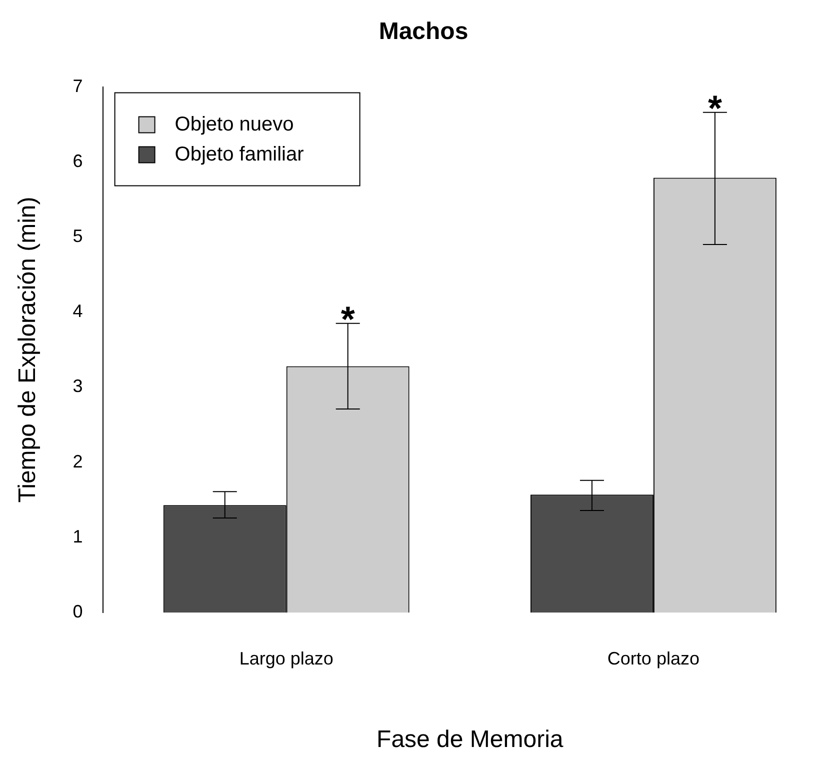  Describe the element at coordinates (77, 86) in the screenshot. I see `y-tick-label: 7` at that location.